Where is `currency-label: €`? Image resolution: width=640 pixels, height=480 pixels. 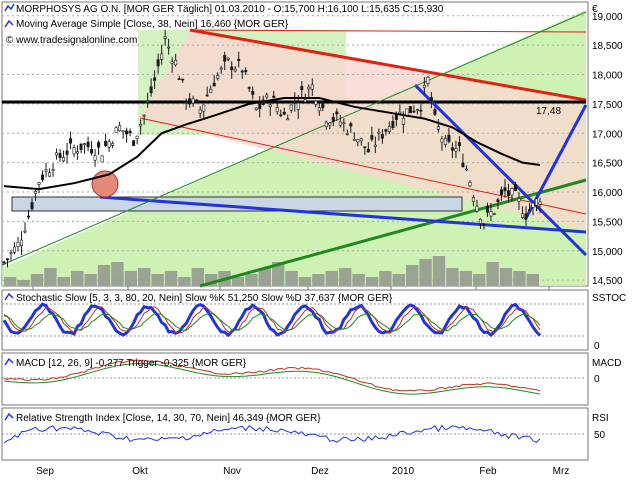
currency-label: € is located at coordinates (595, 9).